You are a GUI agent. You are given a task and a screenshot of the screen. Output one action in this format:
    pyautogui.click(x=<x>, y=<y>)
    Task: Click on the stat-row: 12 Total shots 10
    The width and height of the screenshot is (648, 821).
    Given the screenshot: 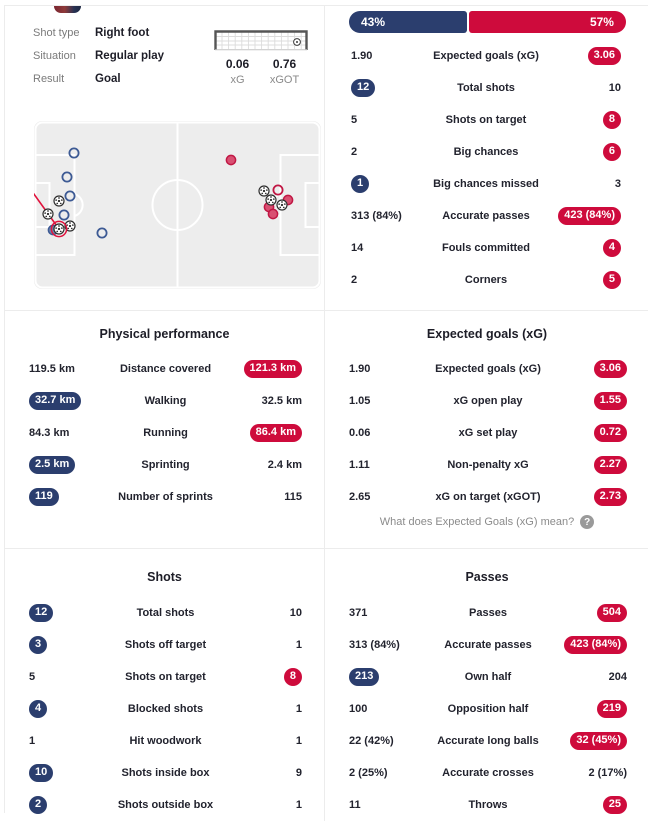 What is the action you would take?
    pyautogui.click(x=165, y=613)
    